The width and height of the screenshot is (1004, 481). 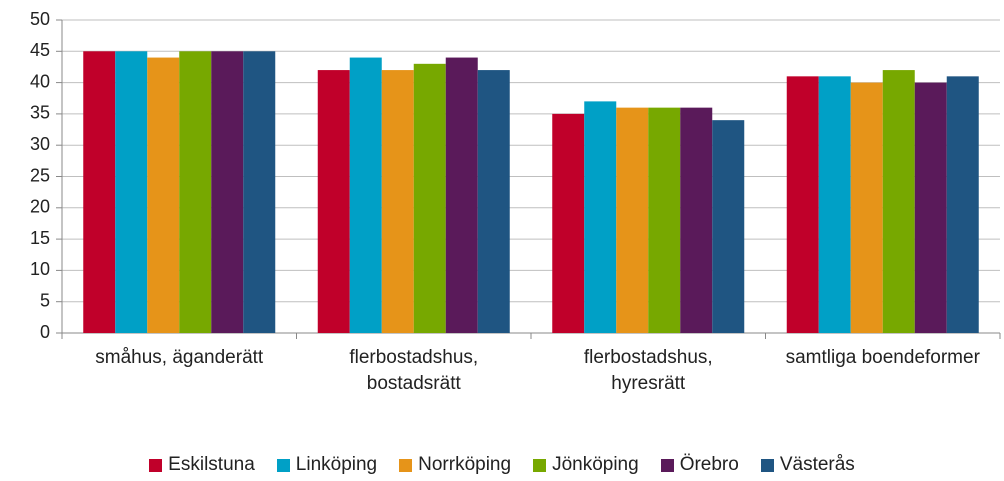 I want to click on legend-item: Jönköping, so click(x=586, y=465).